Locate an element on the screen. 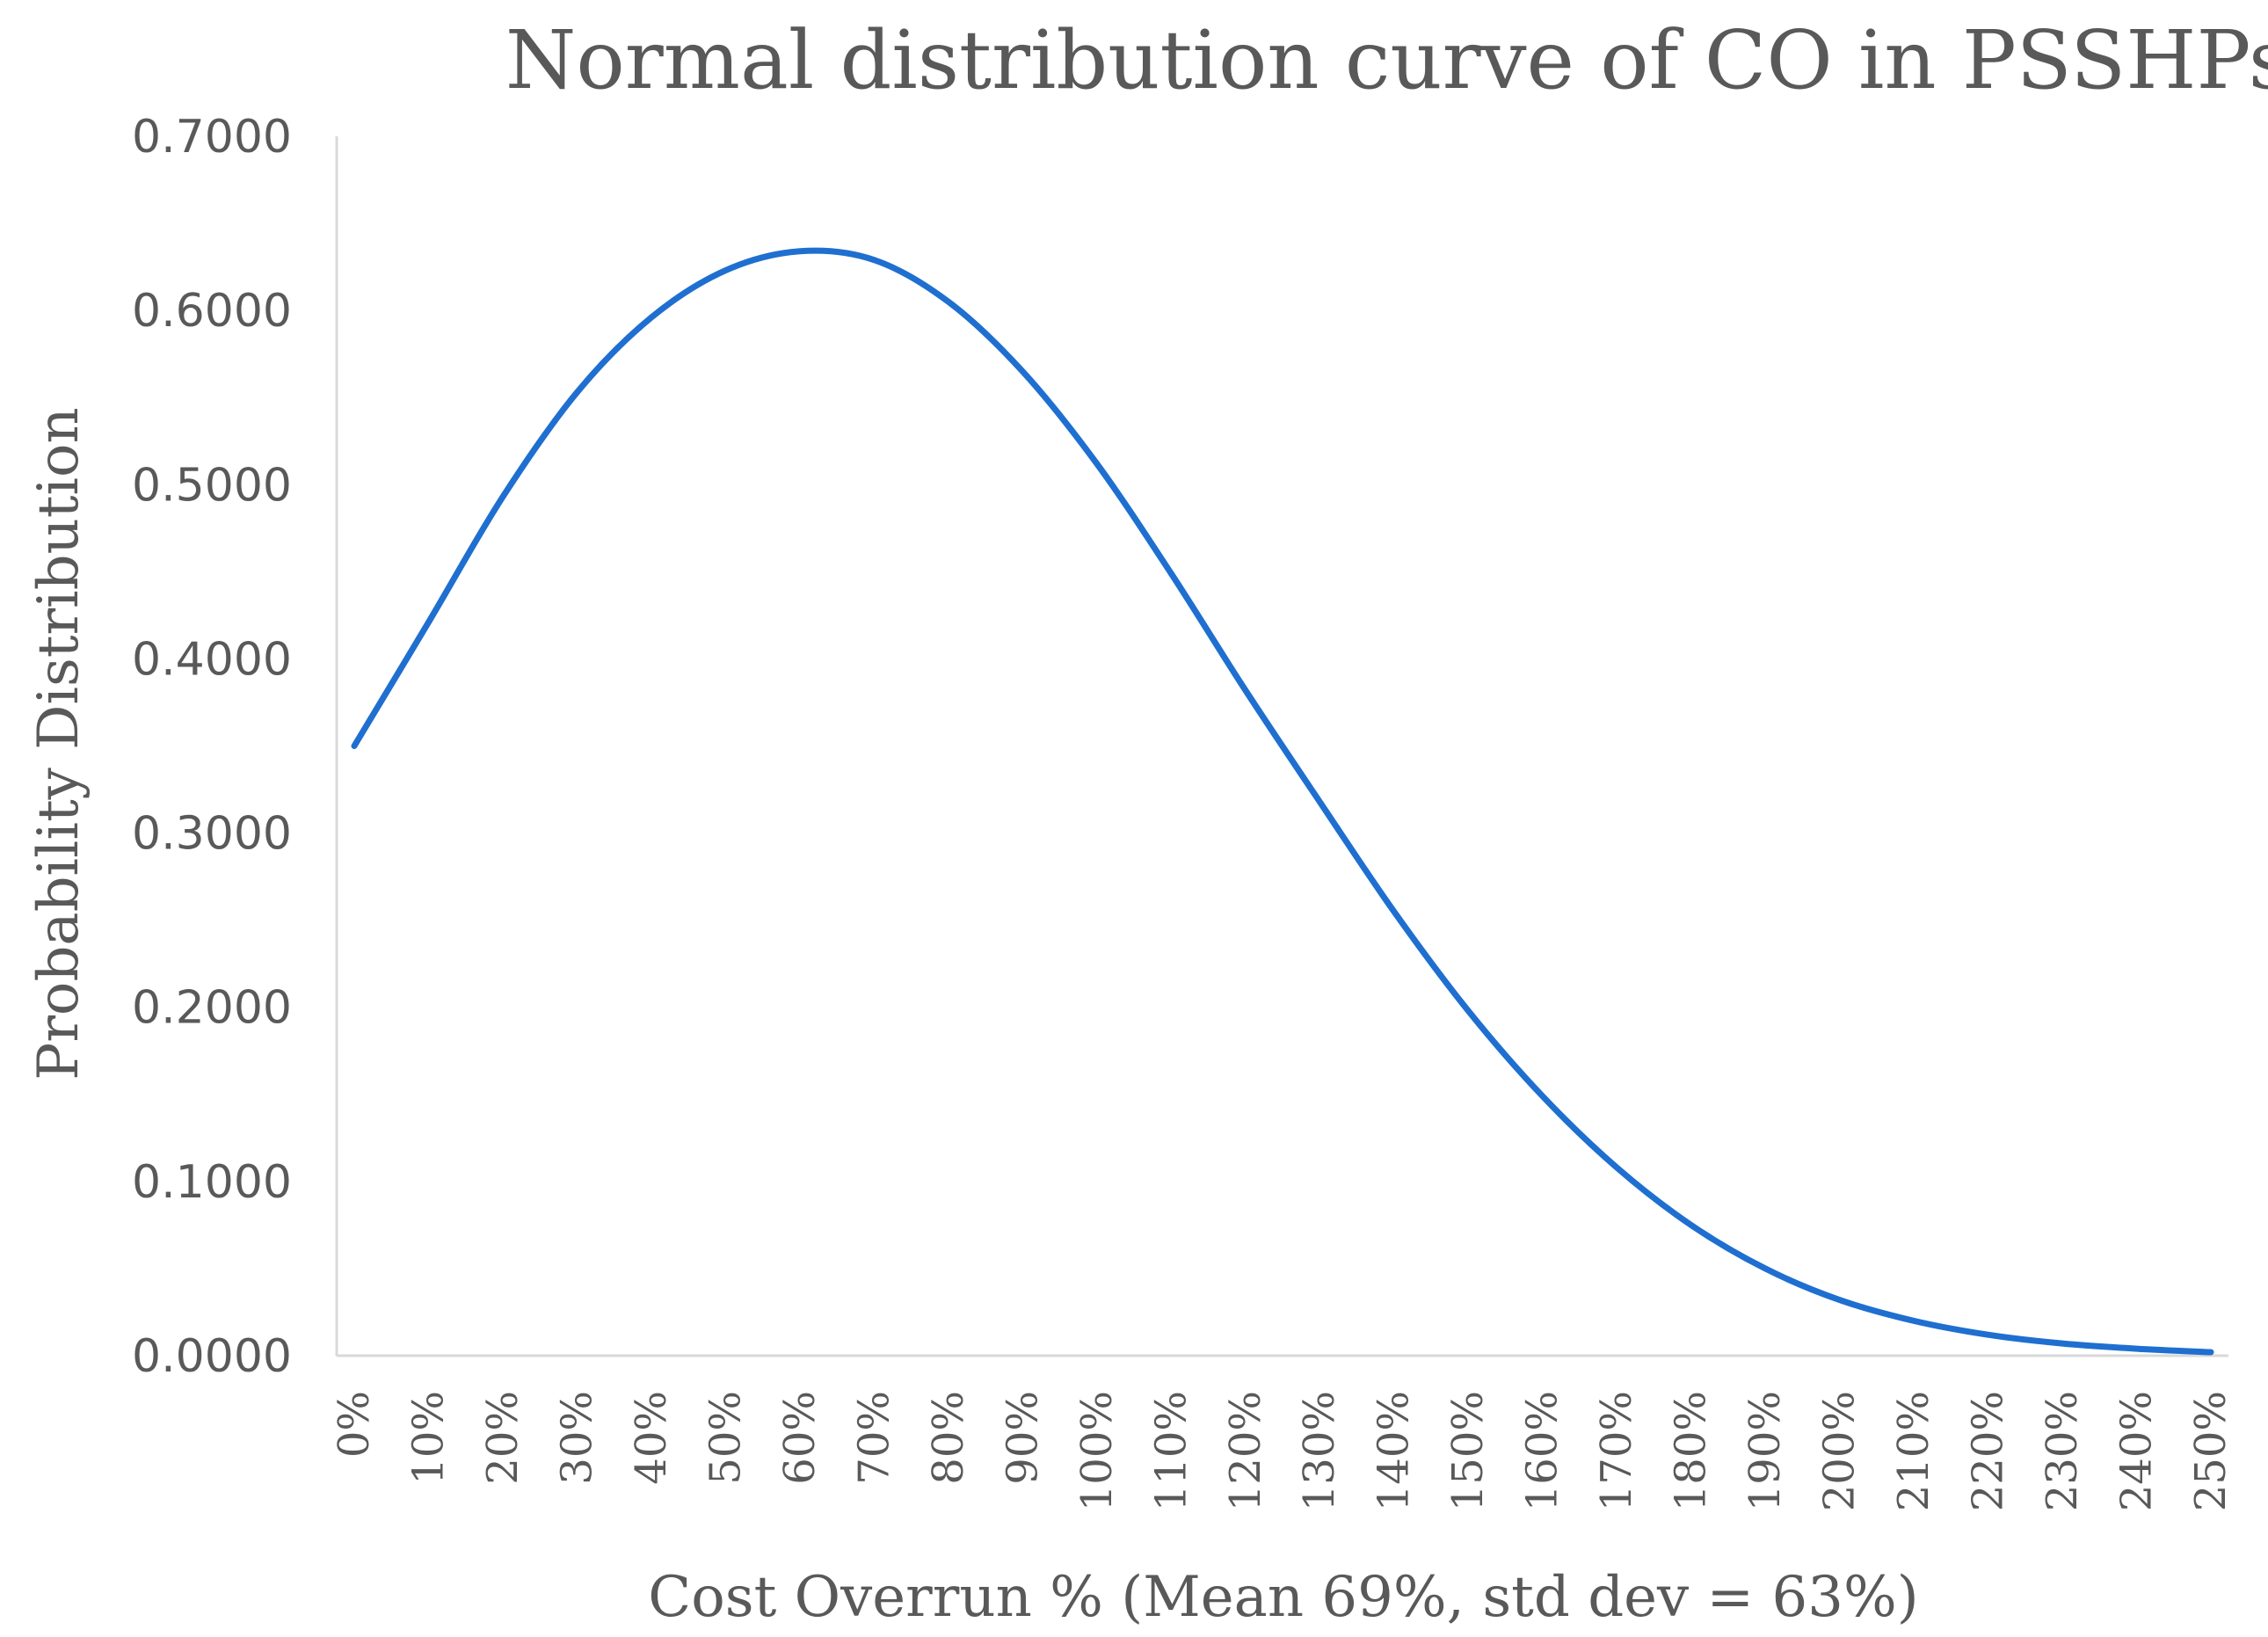 The height and width of the screenshot is (1637, 2268). x-tick-label: 120% is located at coordinates (1245, 1451).